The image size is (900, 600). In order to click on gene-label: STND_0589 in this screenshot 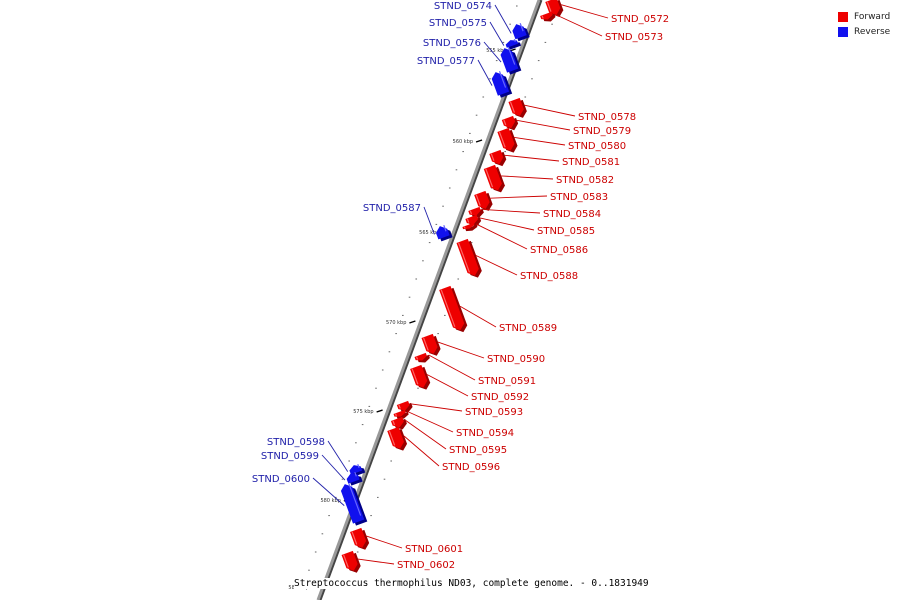, I will do `click(528, 328)`.